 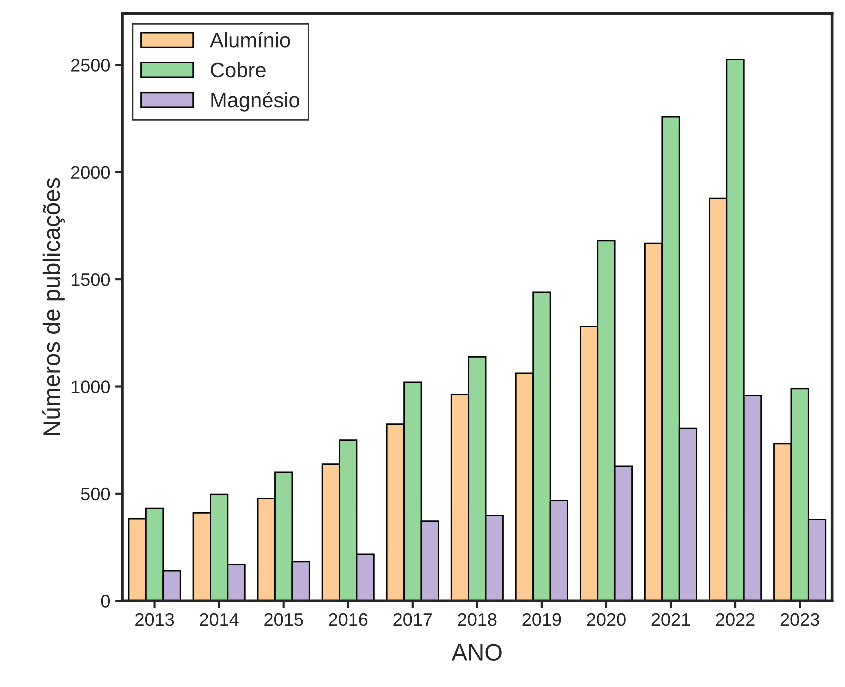 I want to click on y-tick-label: 500, so click(x=95, y=494).